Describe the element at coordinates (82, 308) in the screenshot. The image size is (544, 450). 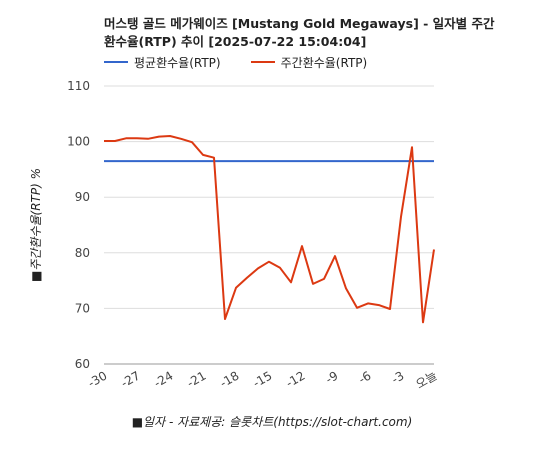
I see `y-tick-label: 70` at that location.